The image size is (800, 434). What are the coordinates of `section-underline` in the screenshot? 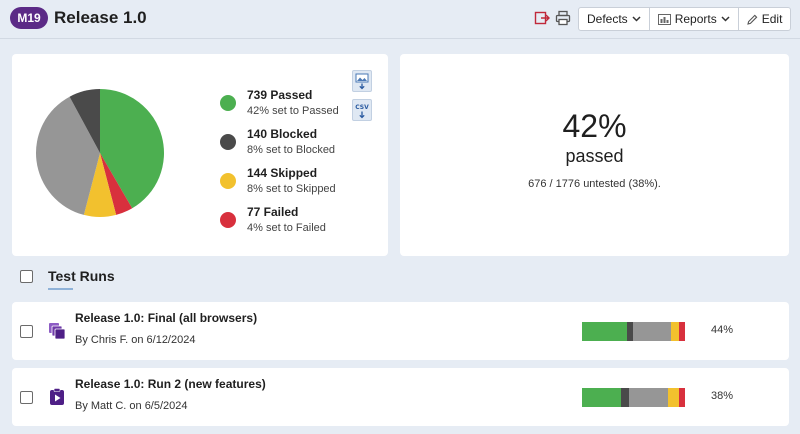 It's located at (60, 289).